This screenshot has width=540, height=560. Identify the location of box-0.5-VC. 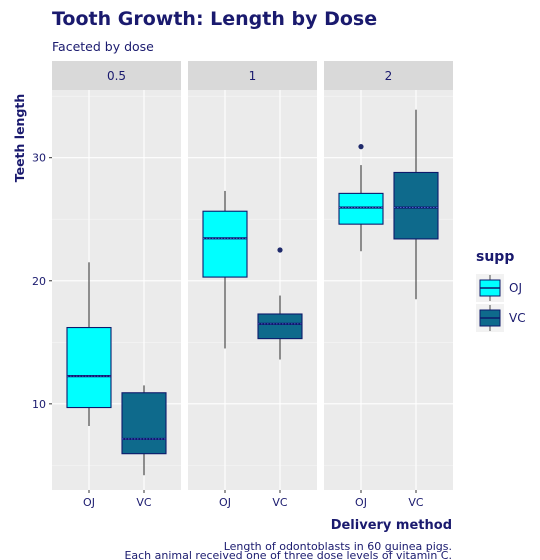
(144, 430).